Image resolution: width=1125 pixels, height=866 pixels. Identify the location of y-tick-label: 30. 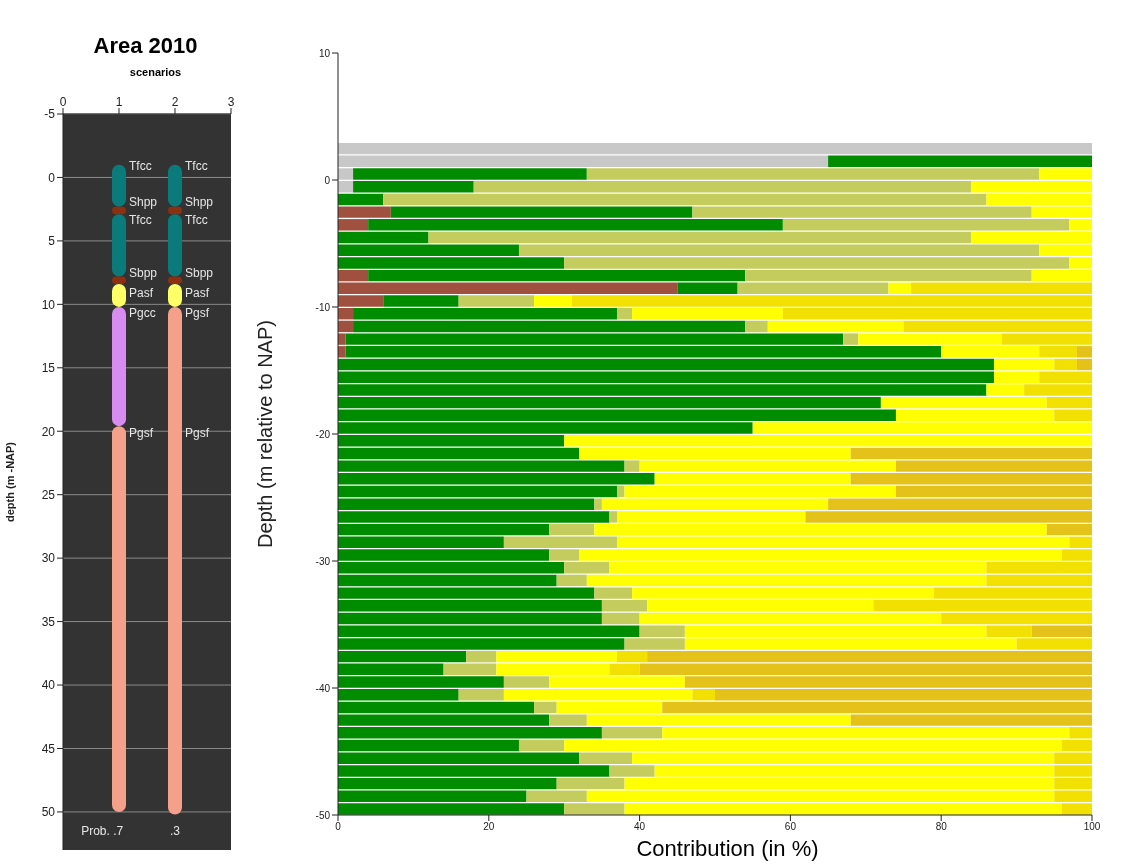
(48, 558).